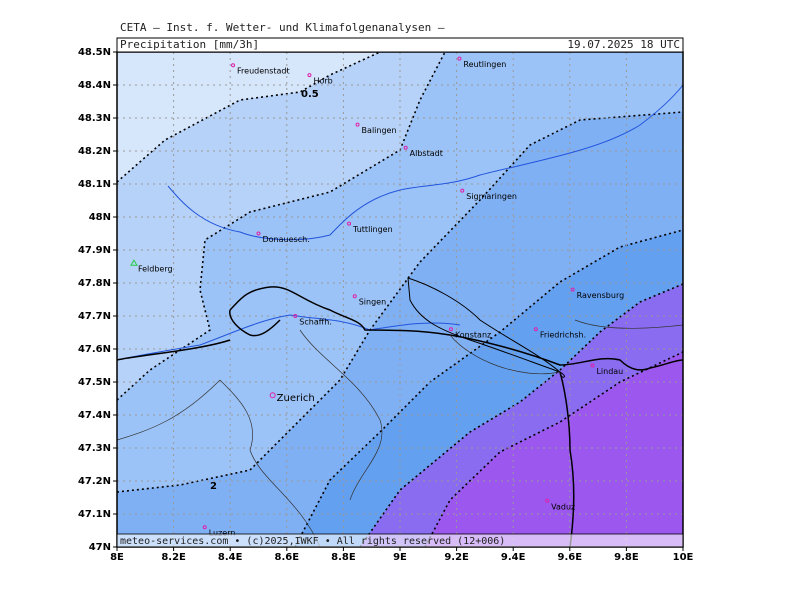 This screenshot has width=800, height=600. I want to click on x-tick-label: 10E, so click(683, 557).